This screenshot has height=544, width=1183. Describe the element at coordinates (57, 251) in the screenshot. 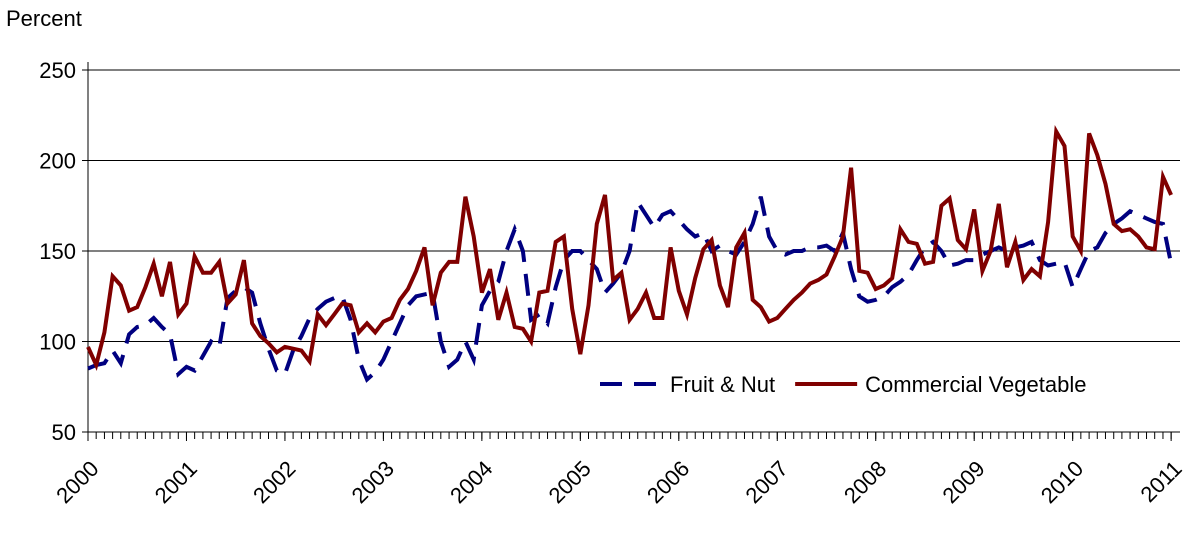

I see `y-tick-label: 150` at that location.